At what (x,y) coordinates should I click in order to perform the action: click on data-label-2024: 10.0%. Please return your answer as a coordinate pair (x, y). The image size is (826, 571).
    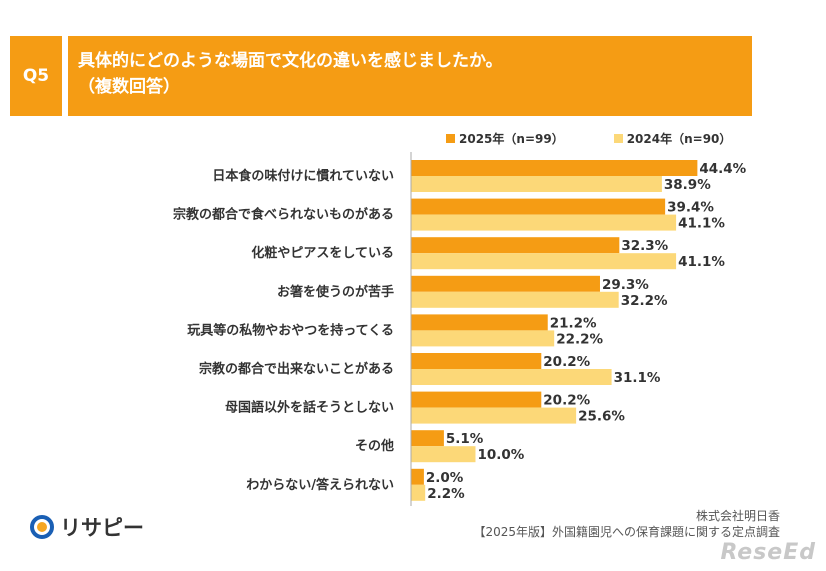
    Looking at the image, I should click on (501, 455).